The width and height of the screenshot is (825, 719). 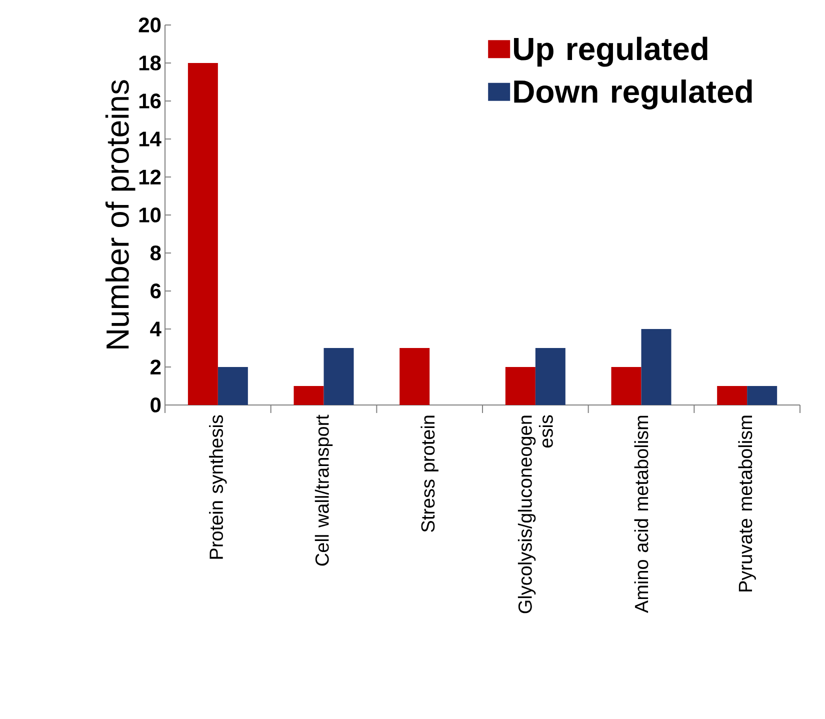 What do you see at coordinates (641, 515) in the screenshot?
I see `x-tick-label: Amino acid metabolism` at bounding box center [641, 515].